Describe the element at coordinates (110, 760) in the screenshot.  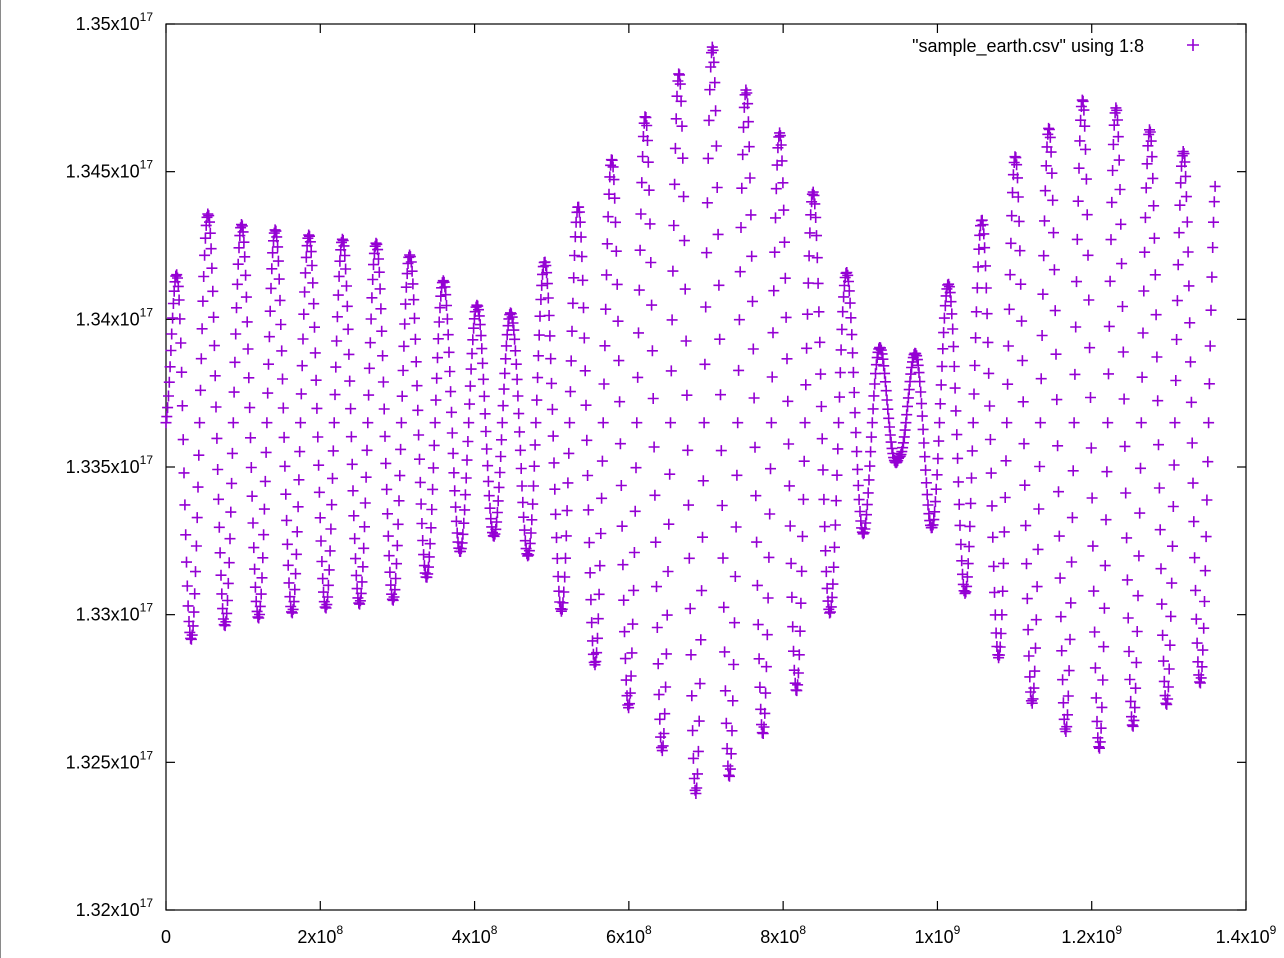
I see `y-tick-label: 1.325x10¹⁷` at that location.